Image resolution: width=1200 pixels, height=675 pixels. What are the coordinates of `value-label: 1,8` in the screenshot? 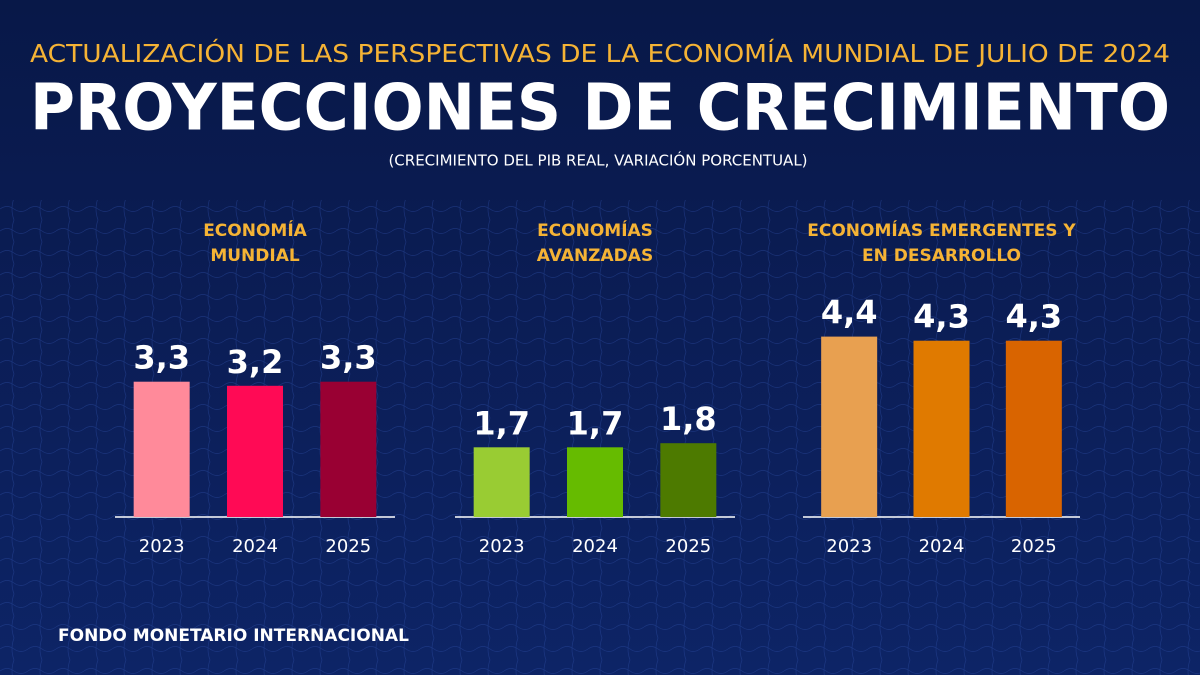 It's located at (688, 419).